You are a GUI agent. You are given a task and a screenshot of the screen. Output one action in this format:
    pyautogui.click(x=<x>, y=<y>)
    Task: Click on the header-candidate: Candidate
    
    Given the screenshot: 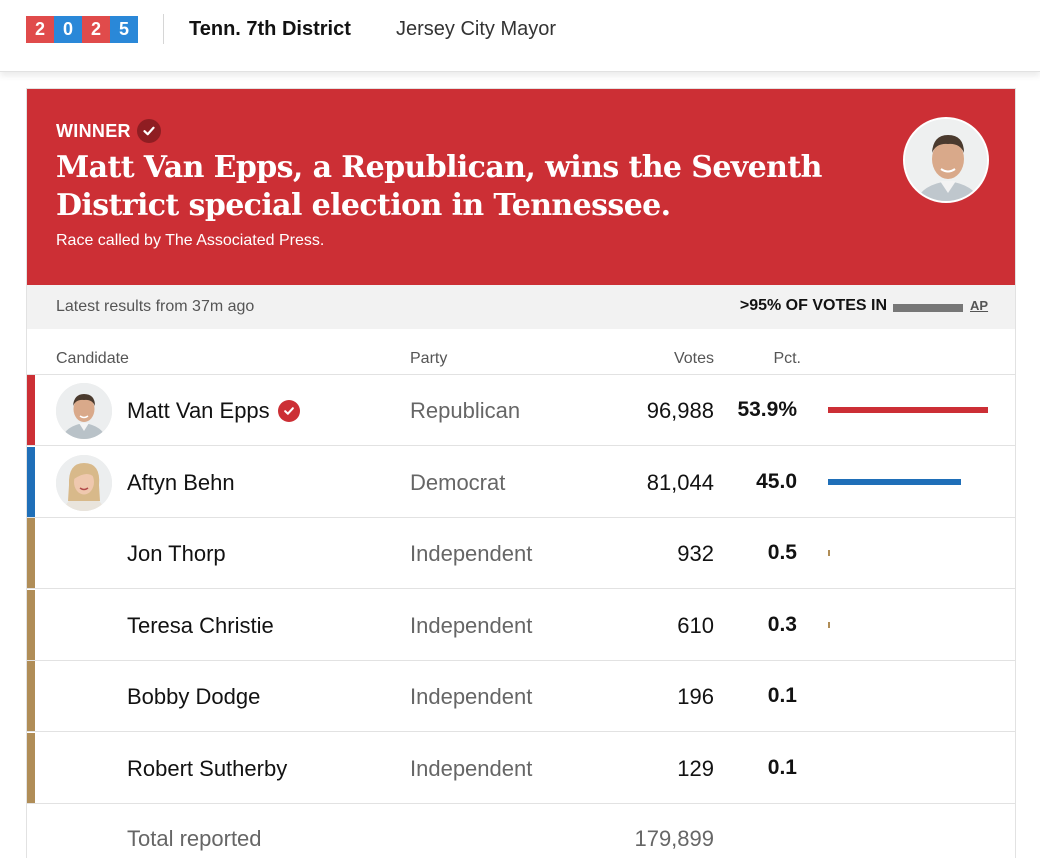 What is the action you would take?
    pyautogui.click(x=92, y=358)
    